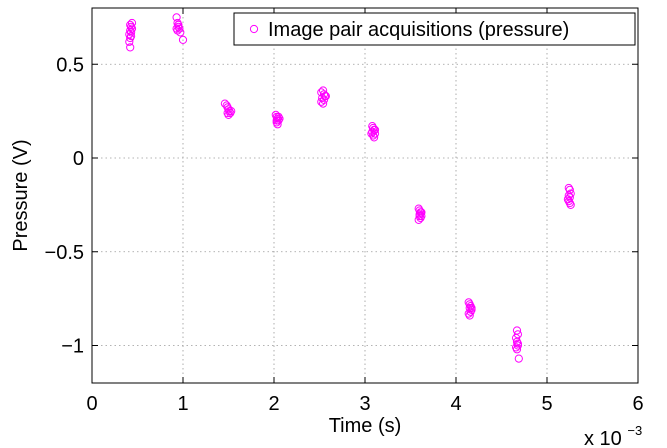 The image size is (667, 448). What do you see at coordinates (254, 29) in the screenshot?
I see `legend-marker` at bounding box center [254, 29].